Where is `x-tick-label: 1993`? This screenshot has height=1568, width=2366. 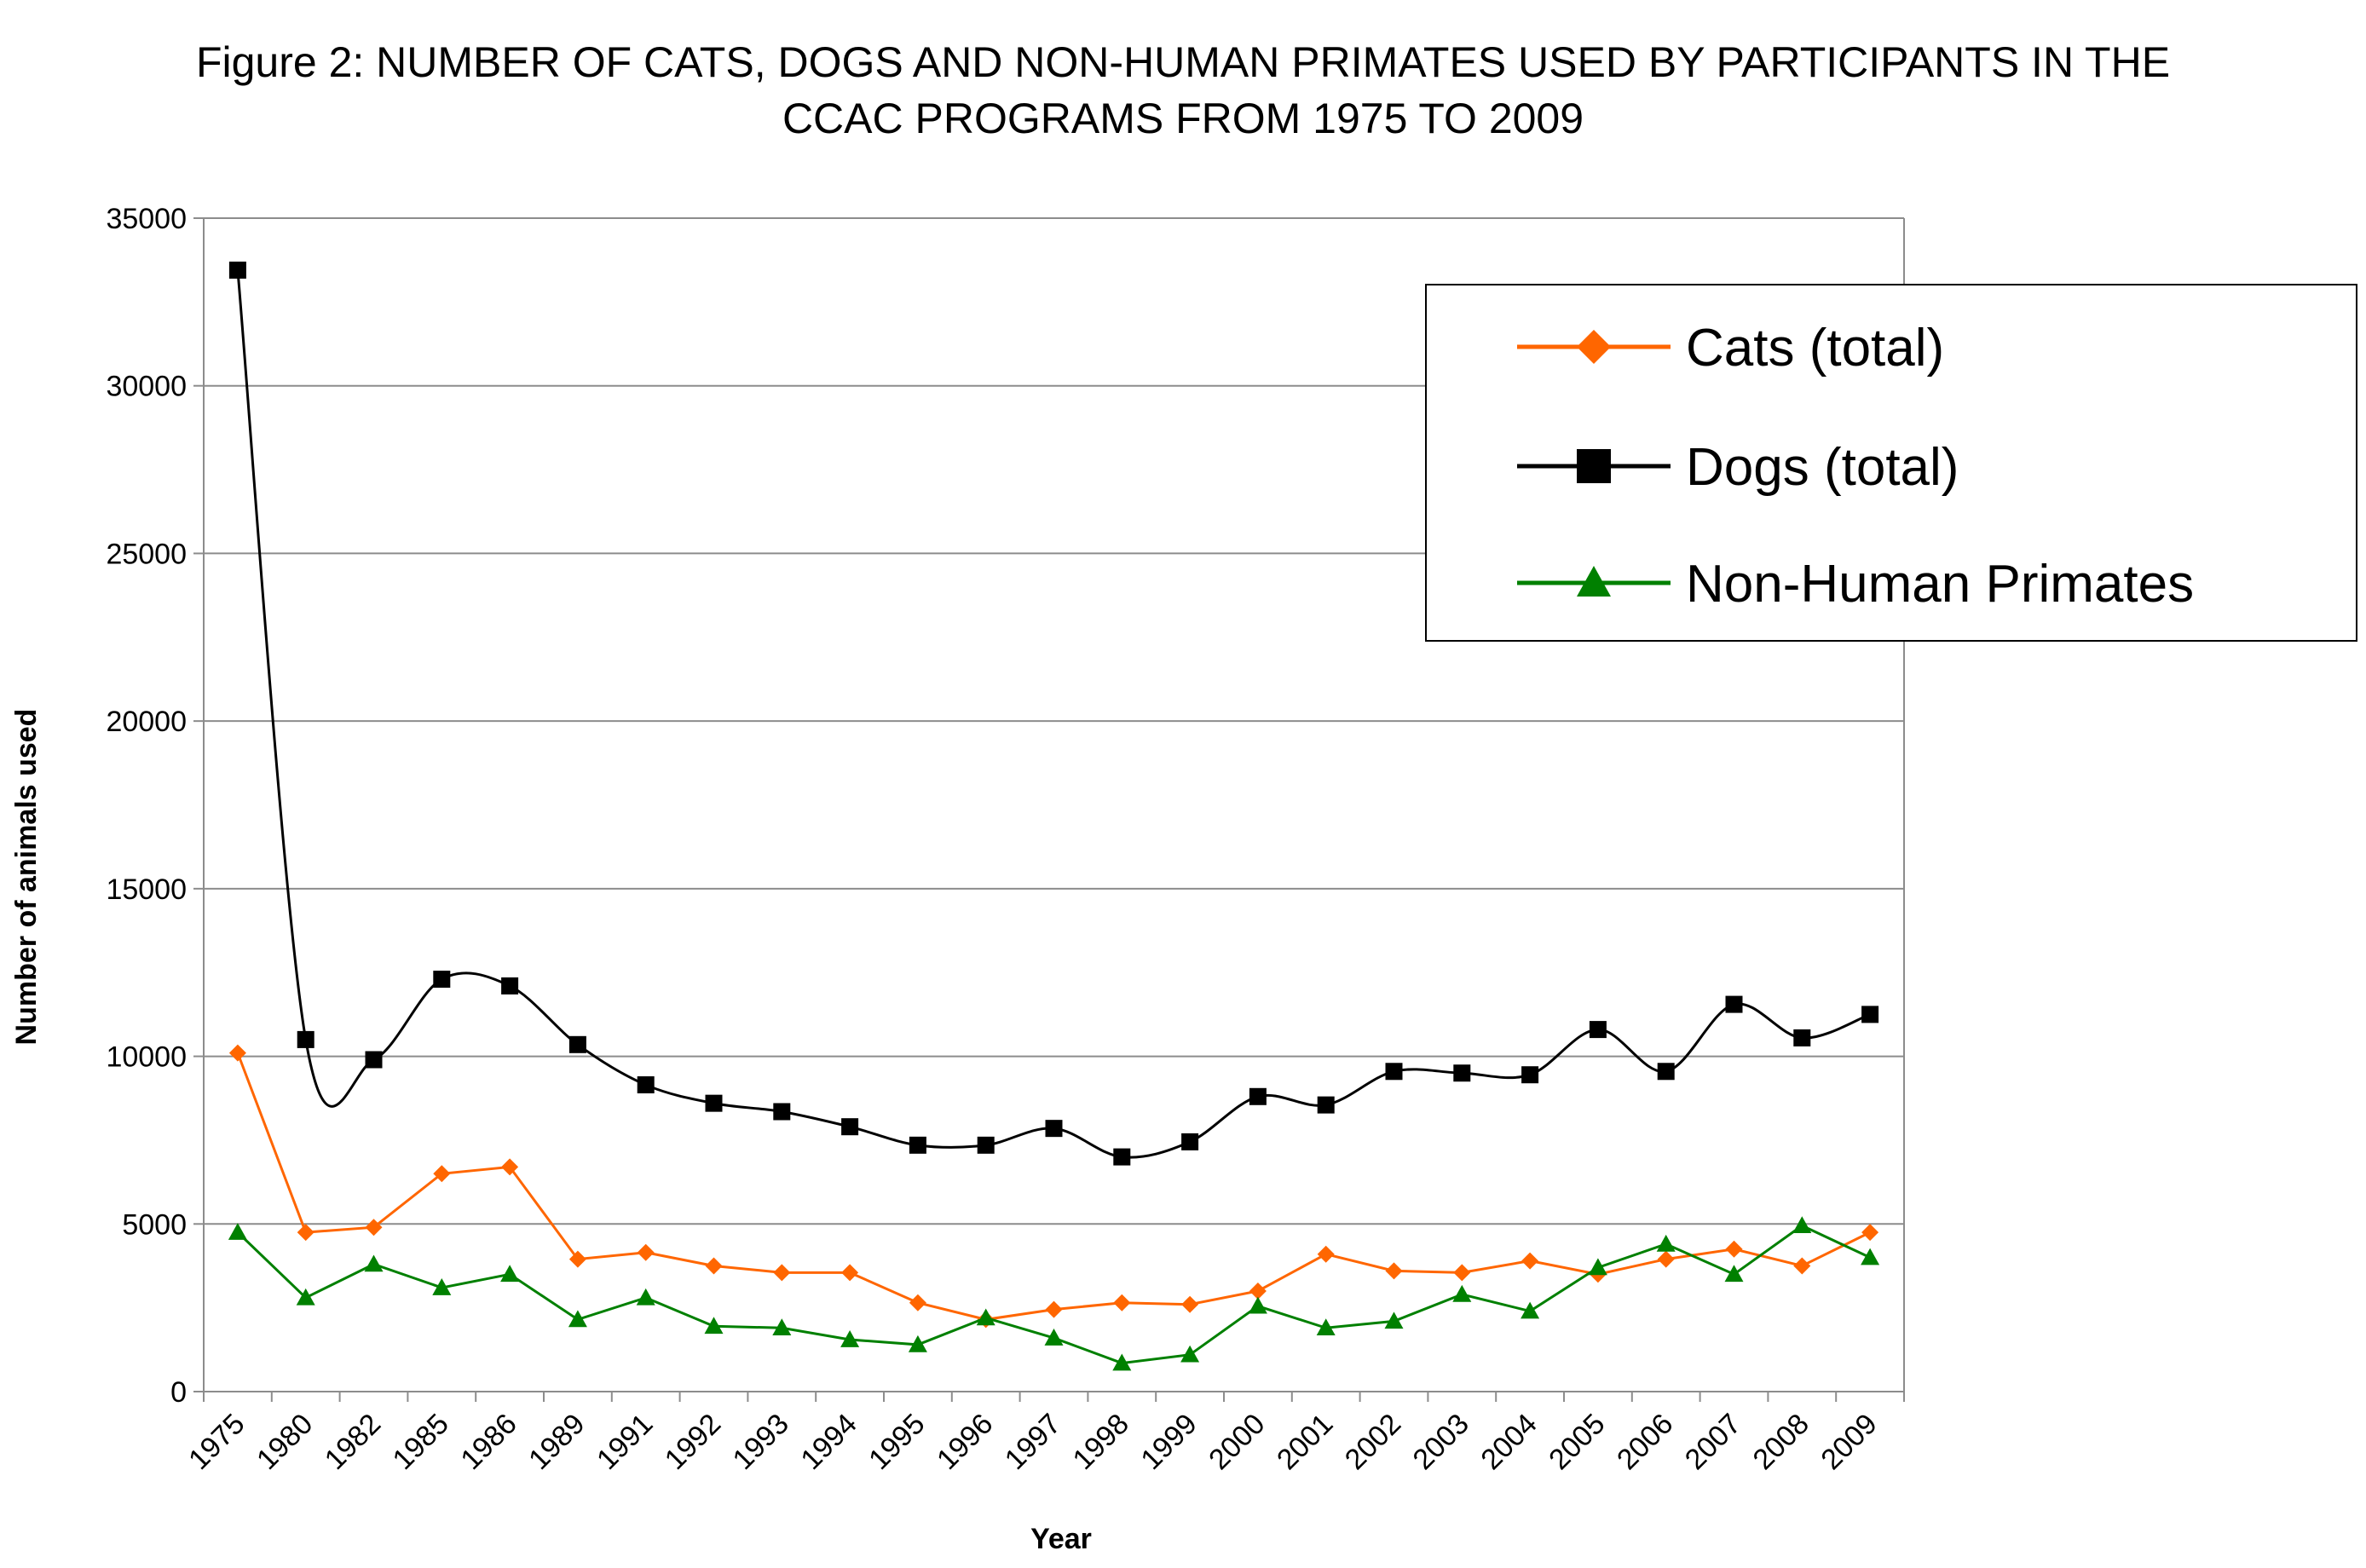 x-tick-label: 1993 is located at coordinates (761, 1442).